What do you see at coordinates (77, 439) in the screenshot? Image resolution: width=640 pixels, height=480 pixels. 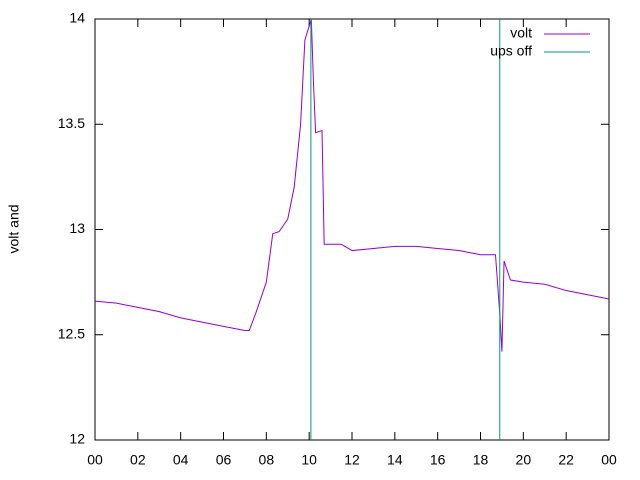 I see `y-tick-label: 12` at bounding box center [77, 439].